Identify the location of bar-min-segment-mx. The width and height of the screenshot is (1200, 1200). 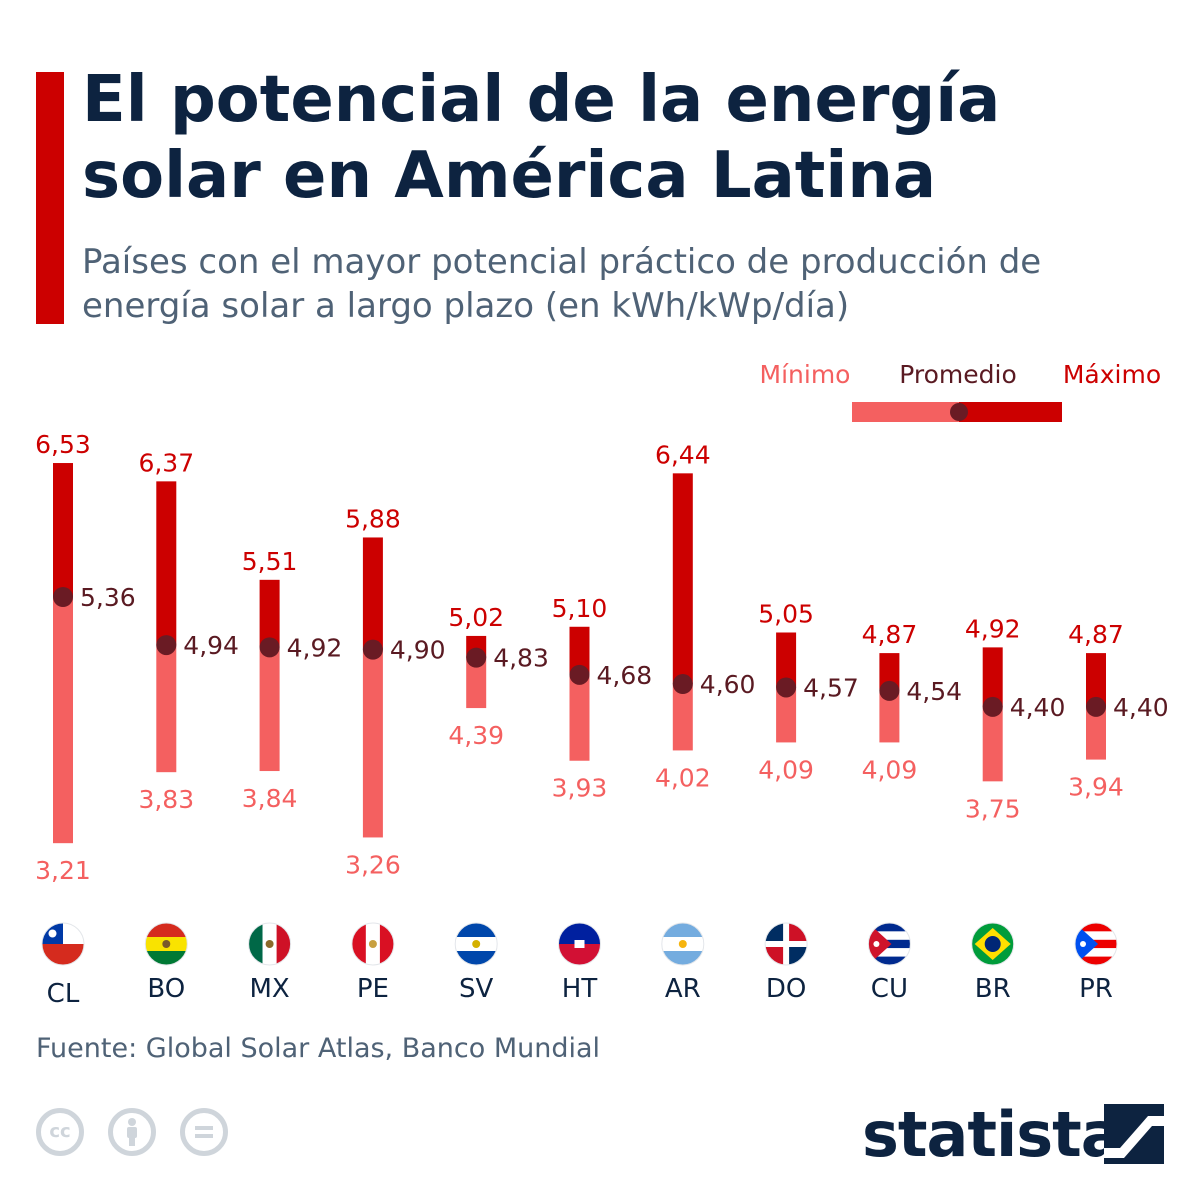
(269, 709).